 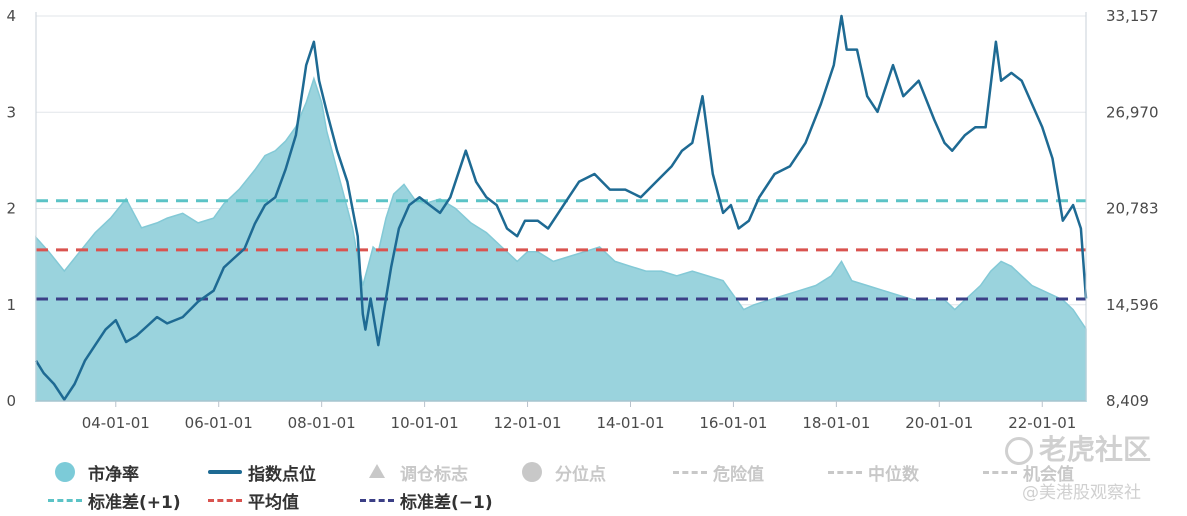 What do you see at coordinates (1078, 448) in the screenshot?
I see `watermark-logo: 老虎社区` at bounding box center [1078, 448].